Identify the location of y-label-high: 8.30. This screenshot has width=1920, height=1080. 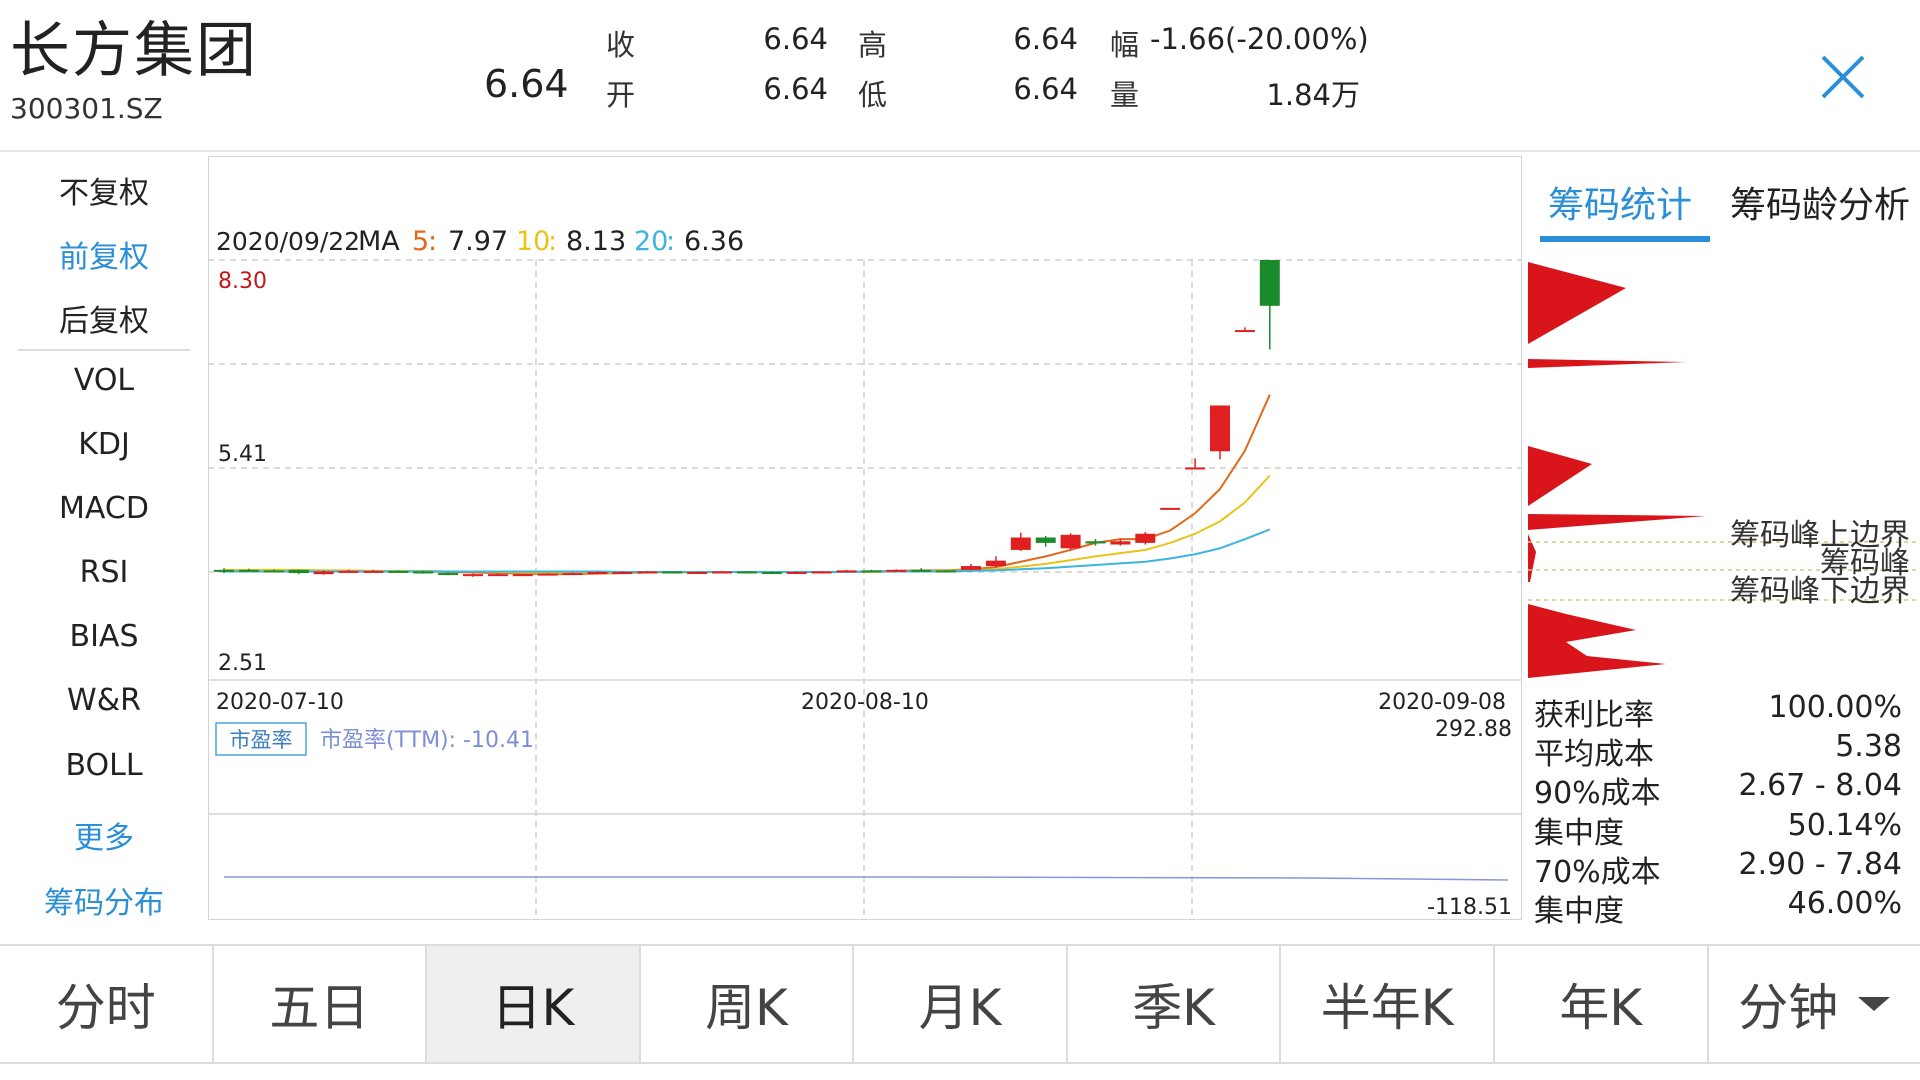
(242, 281).